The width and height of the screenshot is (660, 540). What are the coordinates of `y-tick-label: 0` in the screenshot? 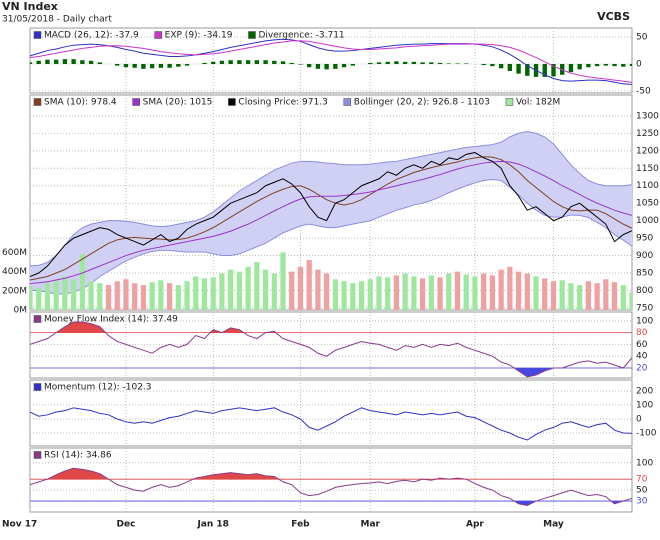 It's located at (639, 64).